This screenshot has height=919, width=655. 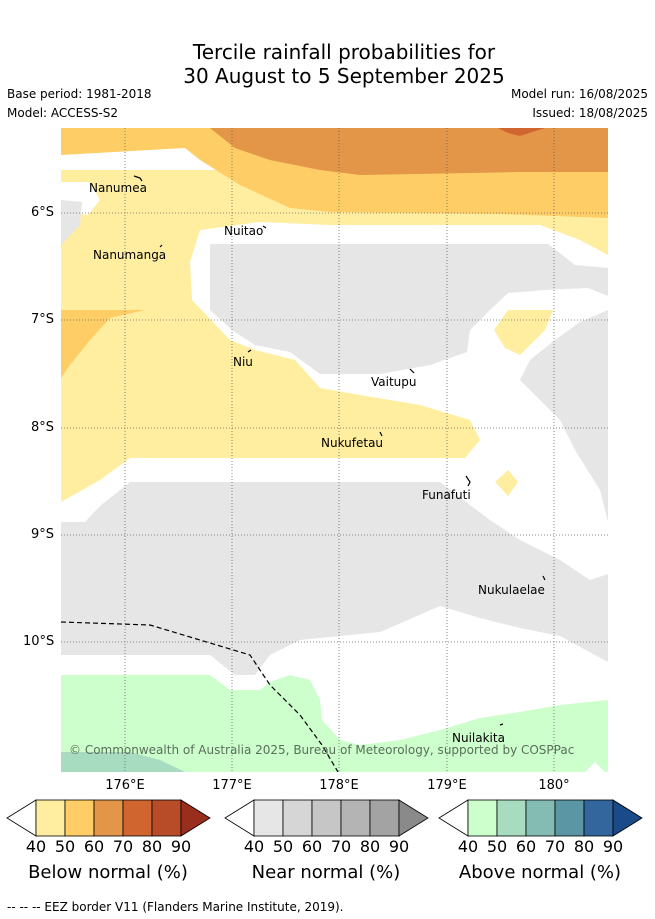 What do you see at coordinates (409, 151) in the screenshot?
I see `below-60-region` at bounding box center [409, 151].